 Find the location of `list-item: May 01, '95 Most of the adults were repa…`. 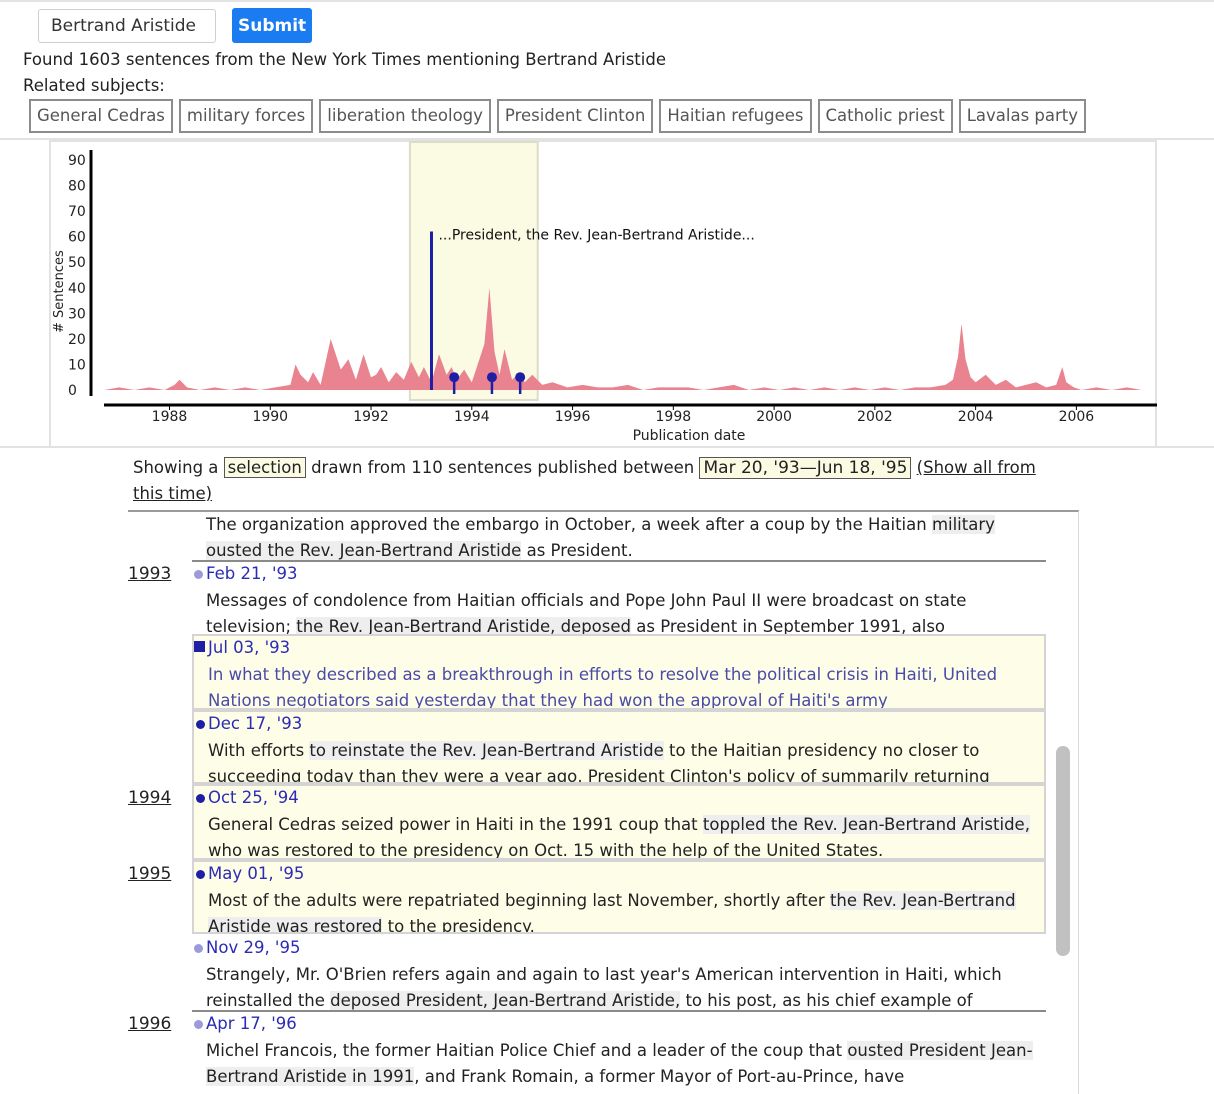

list-item: May 01, '95 Most of the adults were repa… is located at coordinates (619, 897).